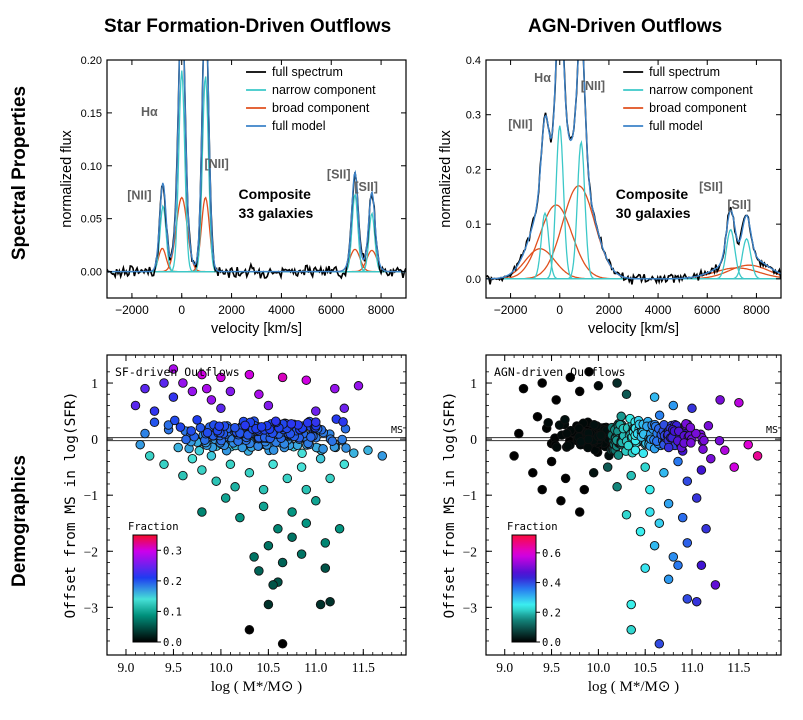 This screenshot has width=803, height=720. I want to click on y-tick-label: −1, so click(470, 495).